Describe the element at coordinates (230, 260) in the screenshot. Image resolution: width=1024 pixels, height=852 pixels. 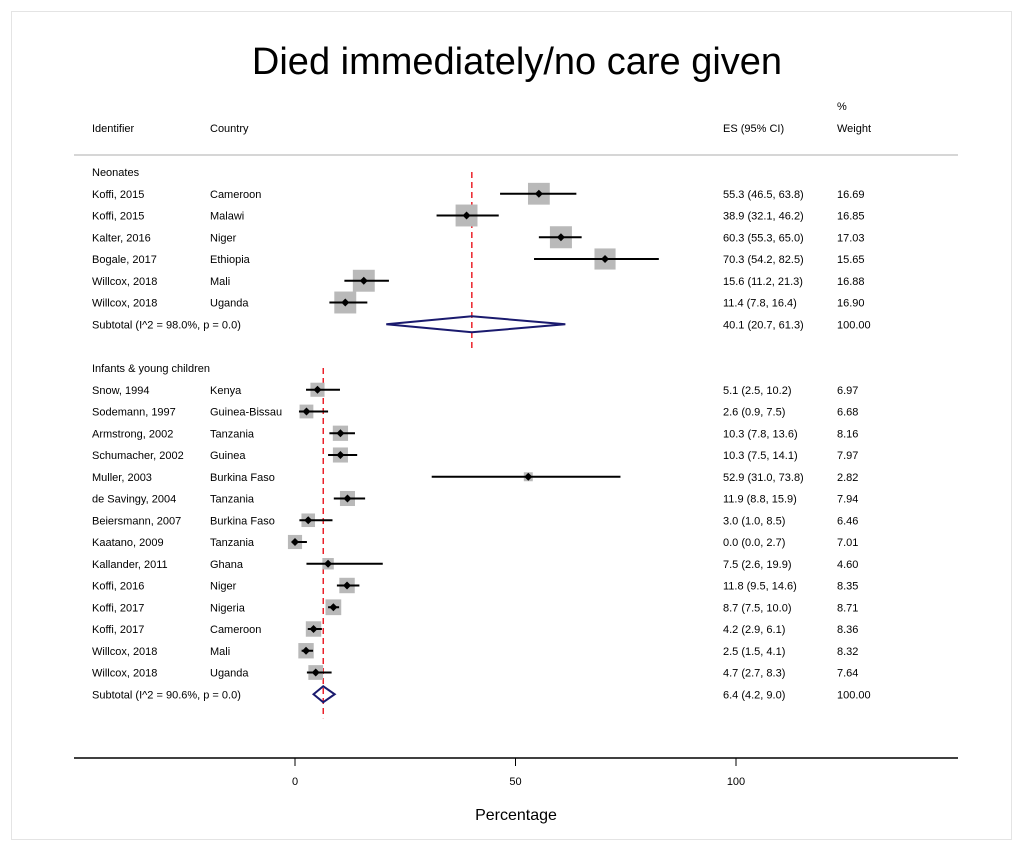
I see `study-country: Ethiopia` at that location.